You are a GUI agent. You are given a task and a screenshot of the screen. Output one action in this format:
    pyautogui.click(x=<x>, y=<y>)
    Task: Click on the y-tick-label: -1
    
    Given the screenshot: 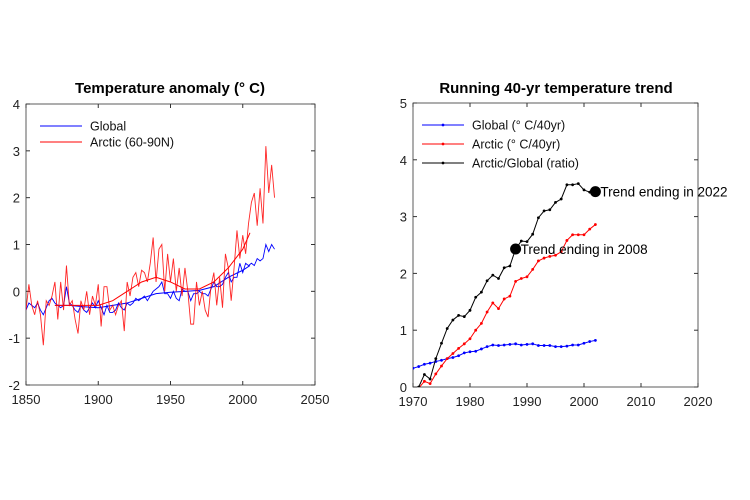 What is the action you would take?
    pyautogui.click(x=14, y=338)
    